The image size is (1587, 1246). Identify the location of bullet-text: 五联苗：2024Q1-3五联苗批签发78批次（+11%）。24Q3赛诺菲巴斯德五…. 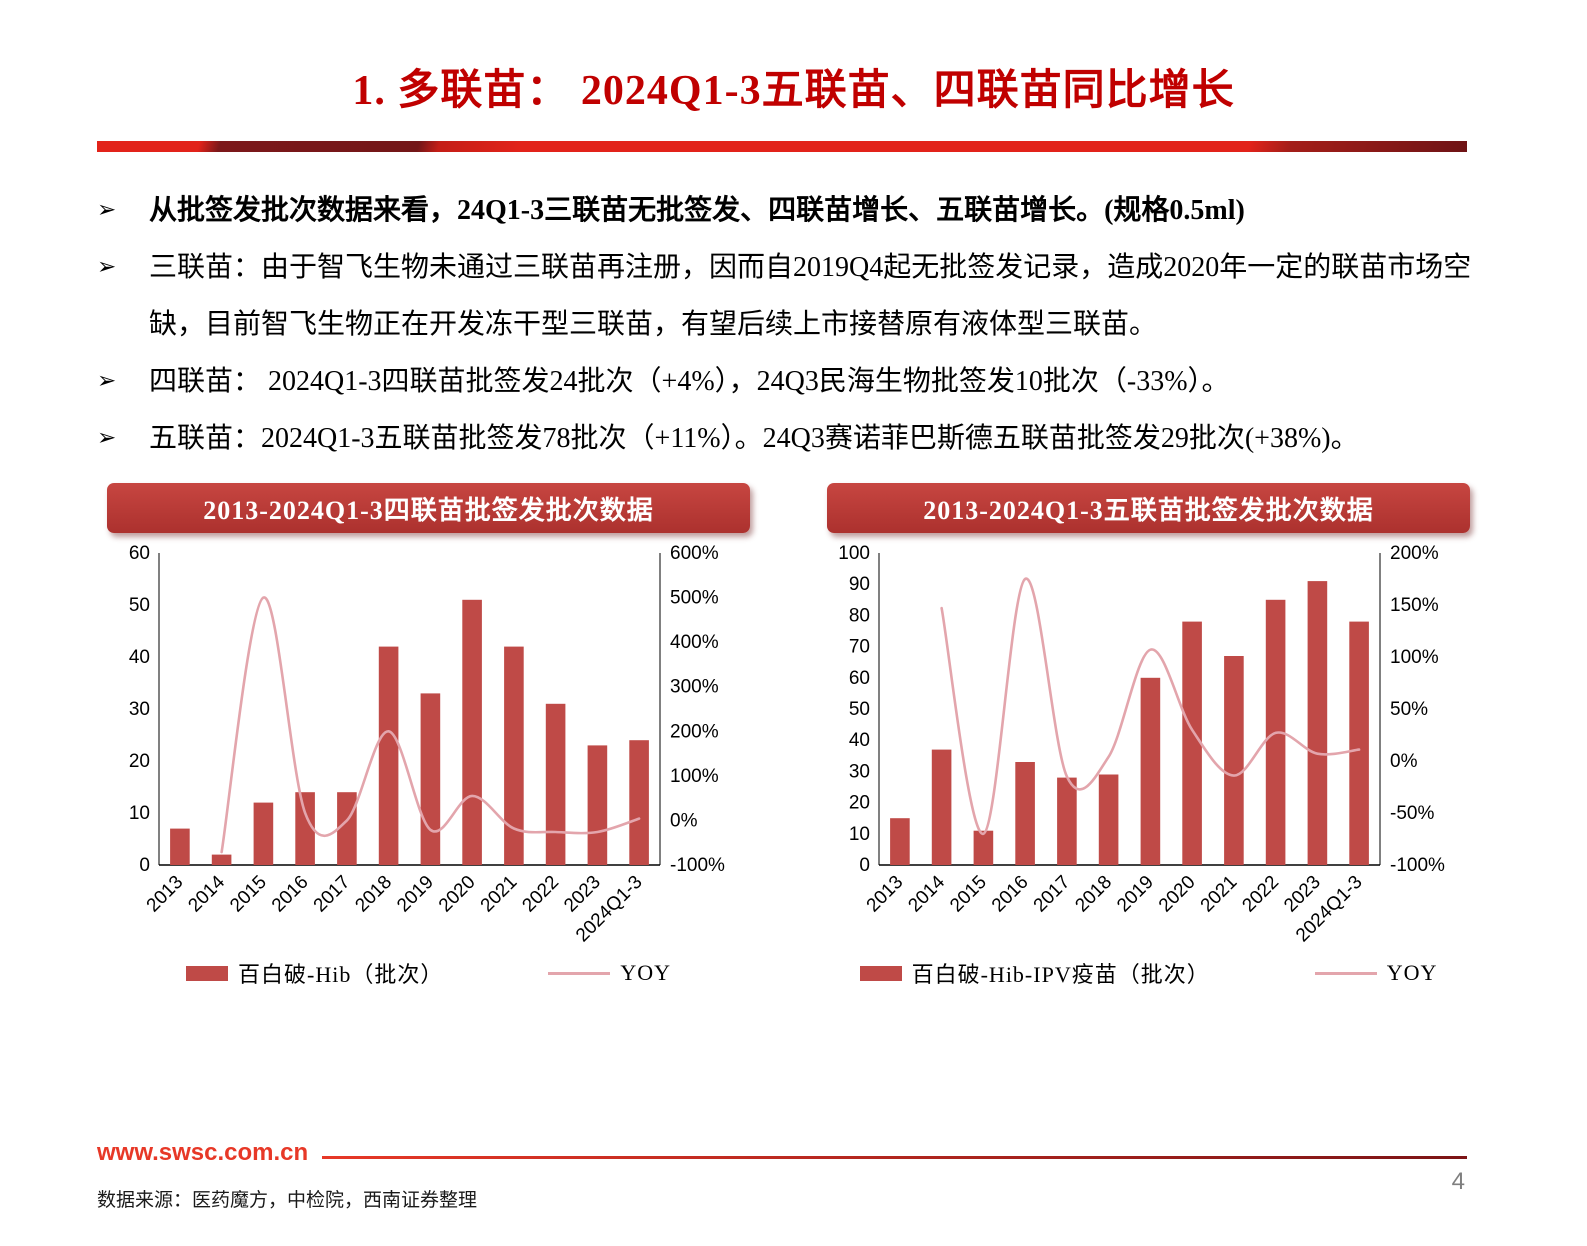
(754, 438).